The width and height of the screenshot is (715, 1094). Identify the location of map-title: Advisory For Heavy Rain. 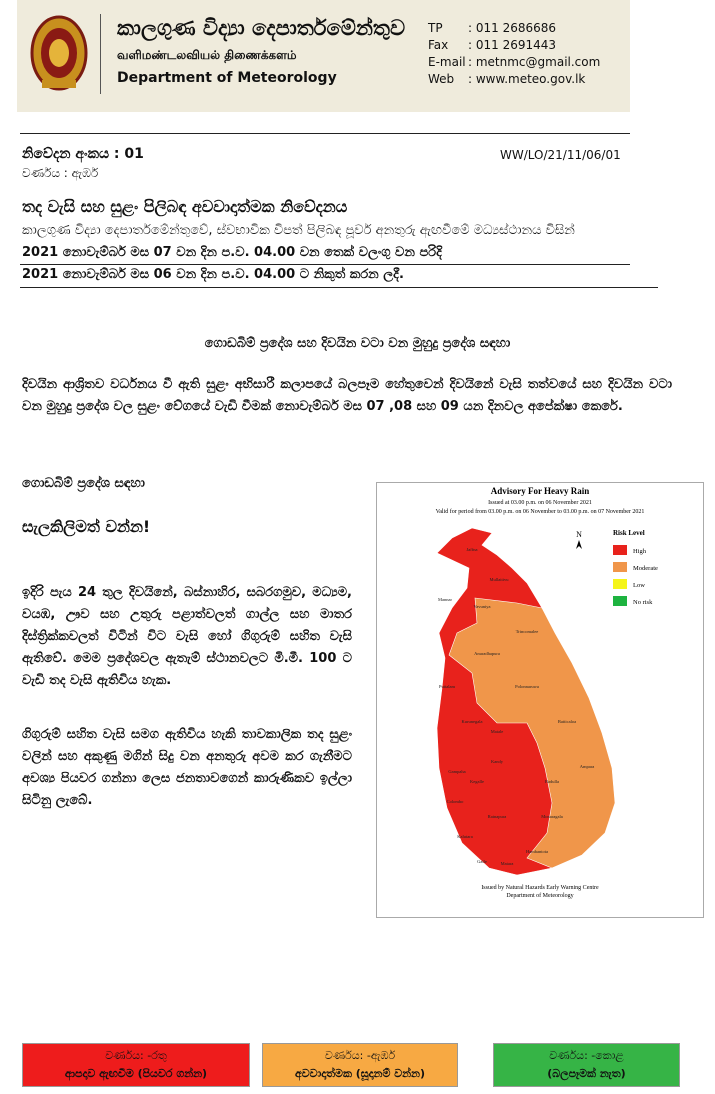
(540, 491).